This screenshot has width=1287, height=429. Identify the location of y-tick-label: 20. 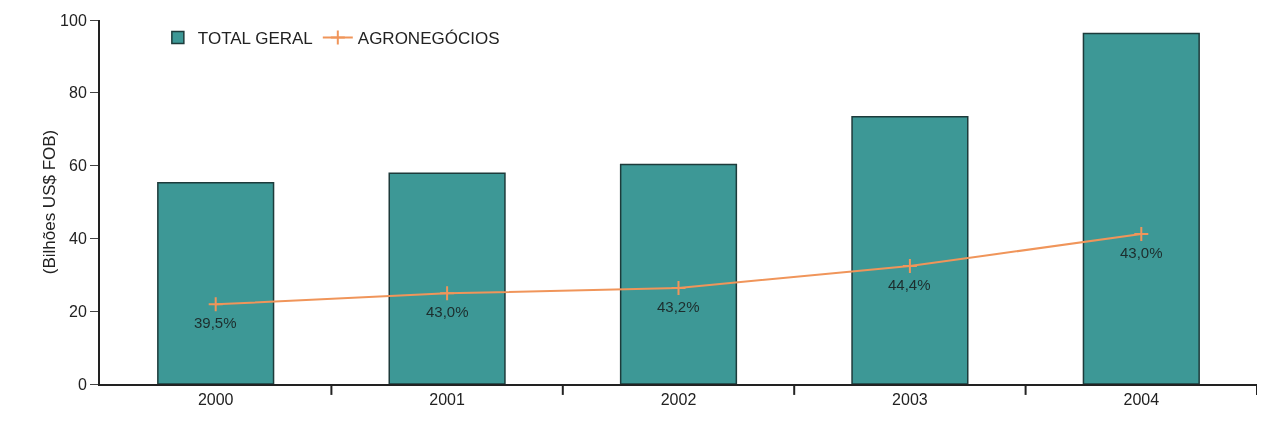
(78, 311).